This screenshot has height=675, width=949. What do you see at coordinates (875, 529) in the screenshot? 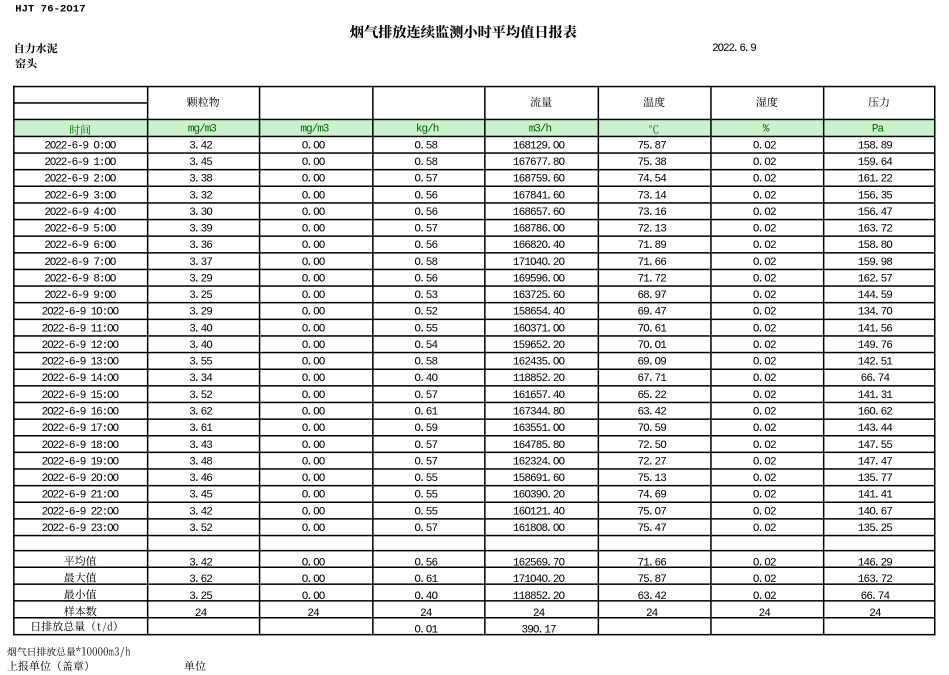
I see `svg-text: 135.25` at bounding box center [875, 529].